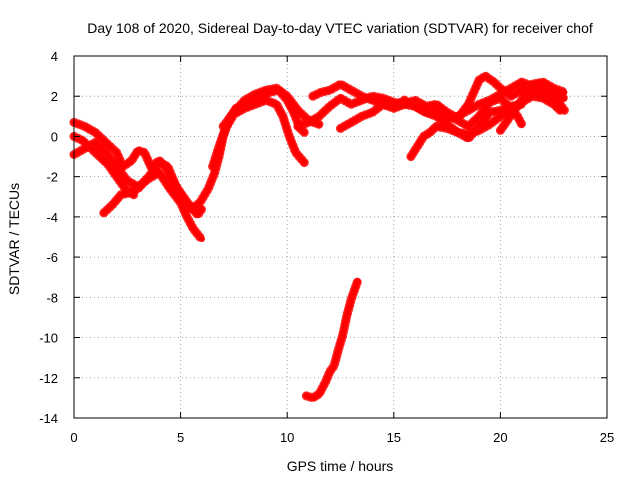 The image size is (640, 480). Describe the element at coordinates (340, 466) in the screenshot. I see `x-axis-label: GPS time / hours` at that location.